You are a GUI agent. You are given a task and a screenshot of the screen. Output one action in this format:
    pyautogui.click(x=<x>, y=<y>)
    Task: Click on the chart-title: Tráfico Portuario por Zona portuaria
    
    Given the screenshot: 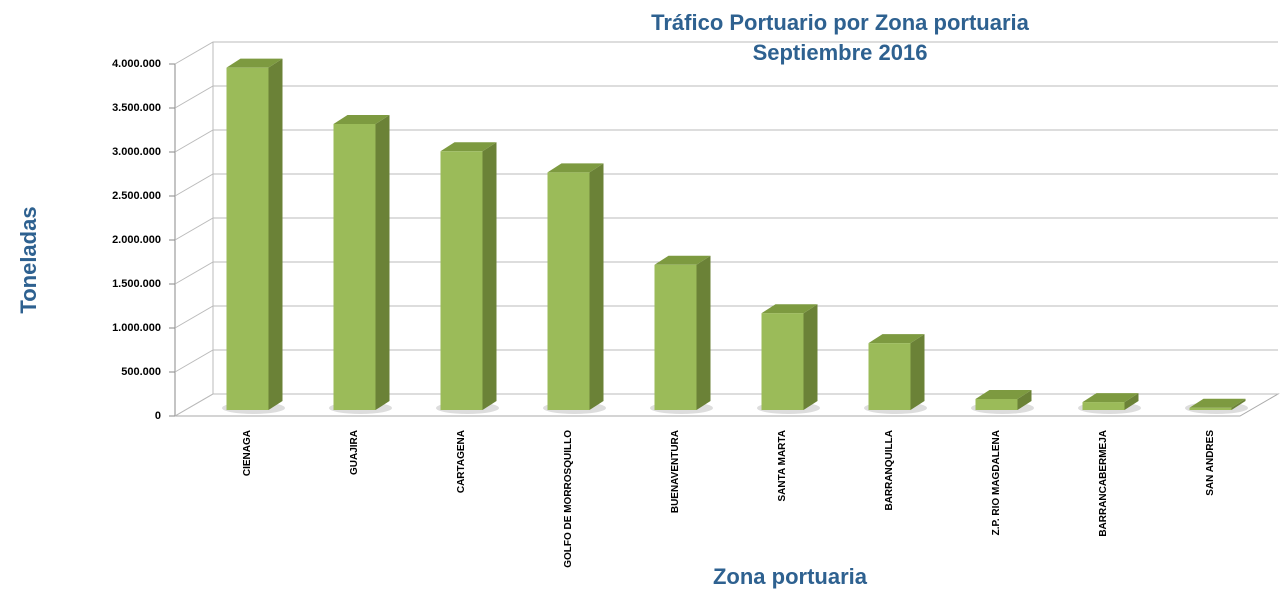 What is the action you would take?
    pyautogui.click(x=840, y=22)
    